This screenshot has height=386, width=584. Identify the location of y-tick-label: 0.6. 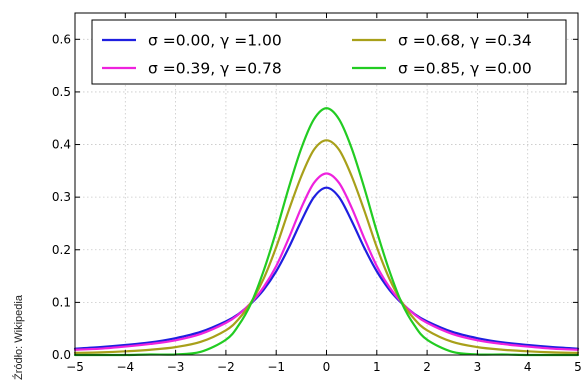
(61, 39).